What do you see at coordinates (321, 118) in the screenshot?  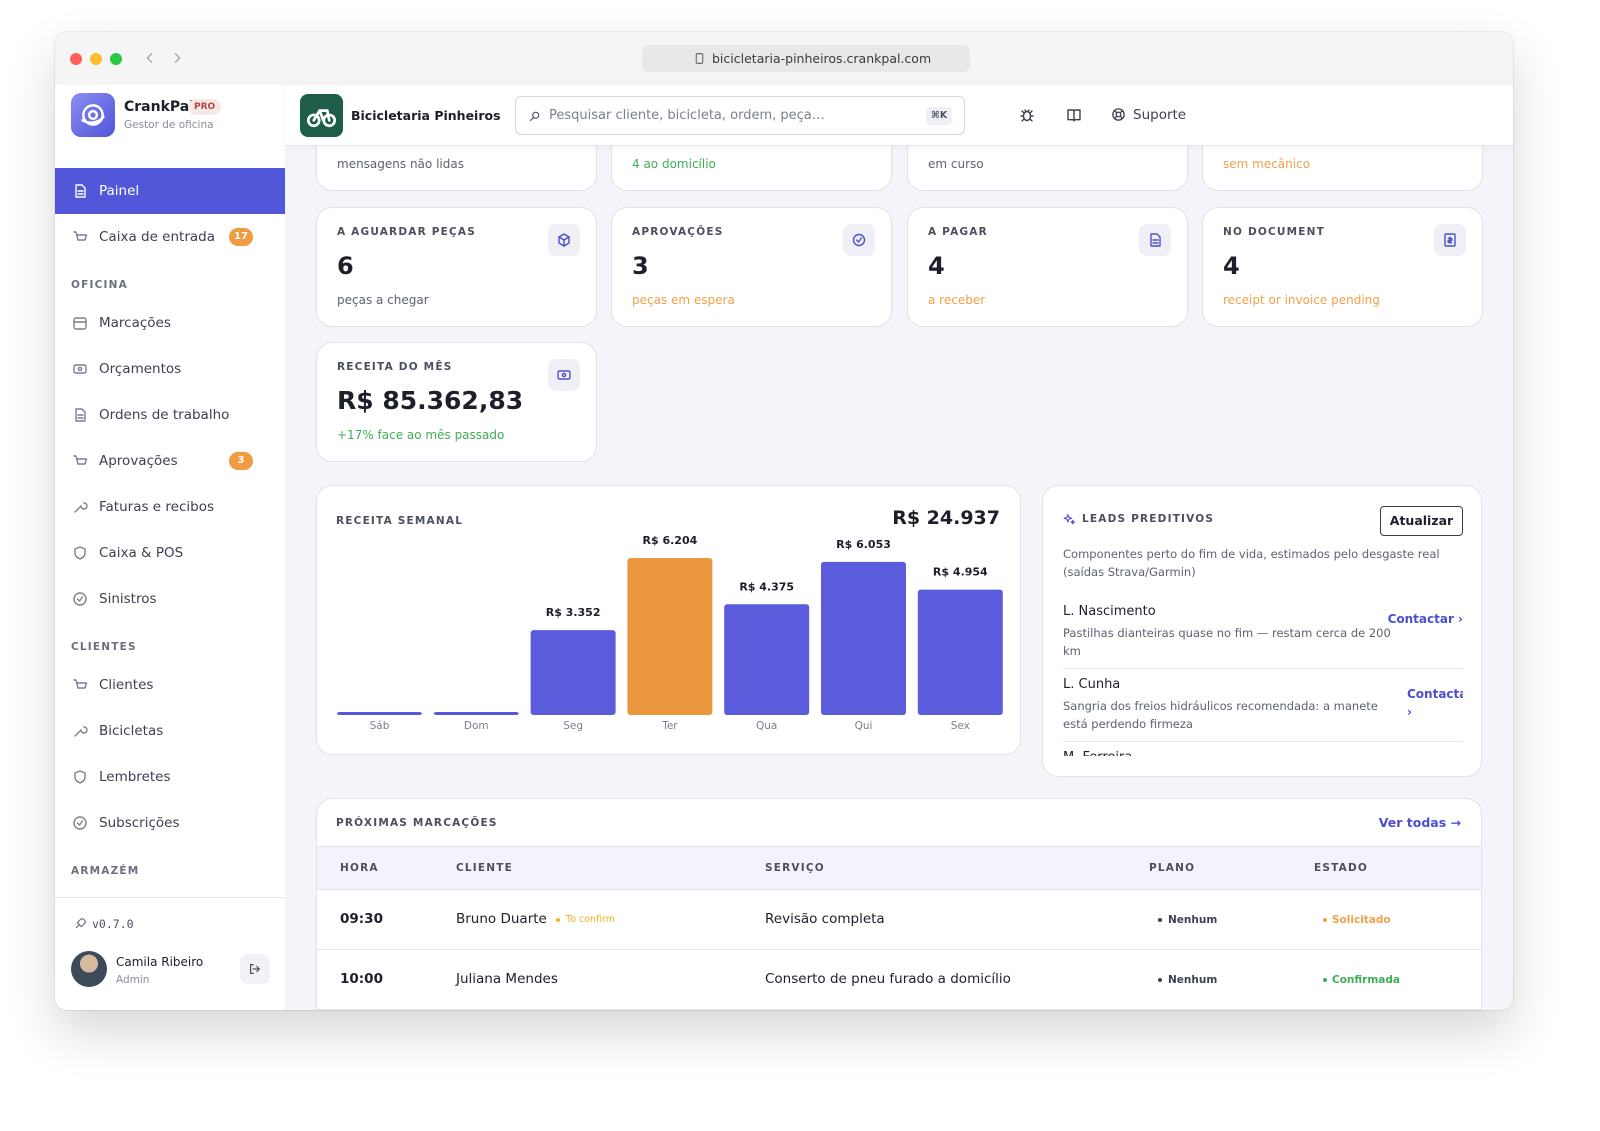 I see `bike-icon` at bounding box center [321, 118].